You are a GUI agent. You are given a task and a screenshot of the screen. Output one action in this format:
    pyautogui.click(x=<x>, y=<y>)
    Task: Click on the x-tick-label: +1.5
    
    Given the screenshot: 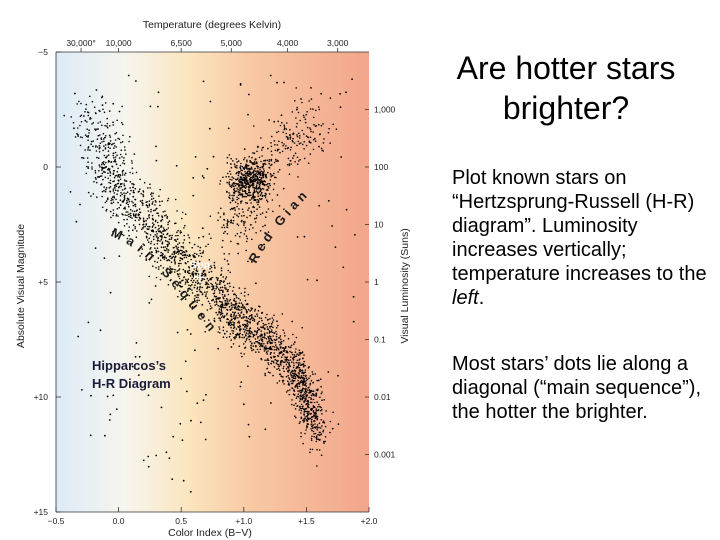 What is the action you would take?
    pyautogui.click(x=306, y=521)
    